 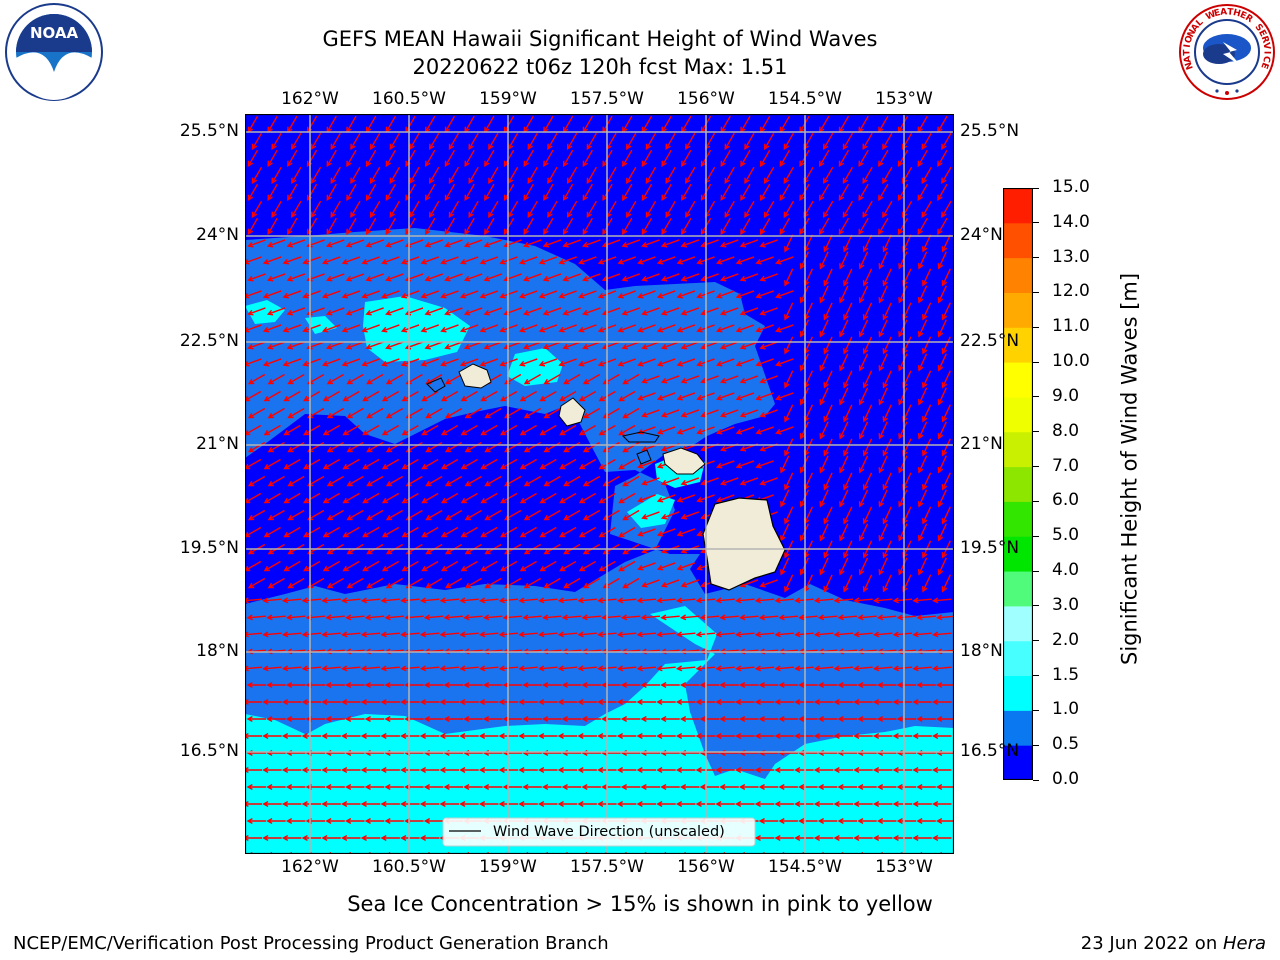 What do you see at coordinates (990, 341) in the screenshot?
I see `lat-label-right: 22.5°N` at bounding box center [990, 341].